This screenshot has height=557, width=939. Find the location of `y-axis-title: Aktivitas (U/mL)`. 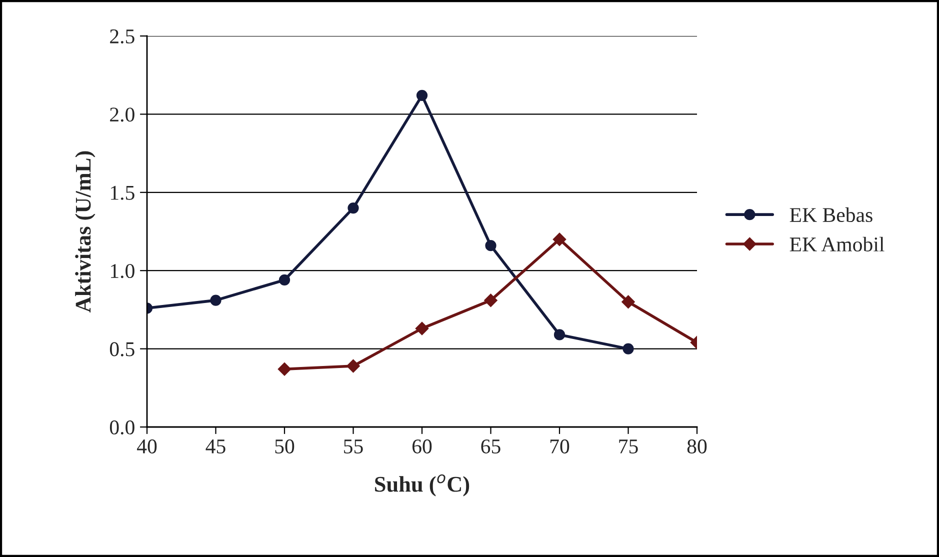

y-axis-title: Aktivitas (U/mL) is located at coordinates (85, 231).